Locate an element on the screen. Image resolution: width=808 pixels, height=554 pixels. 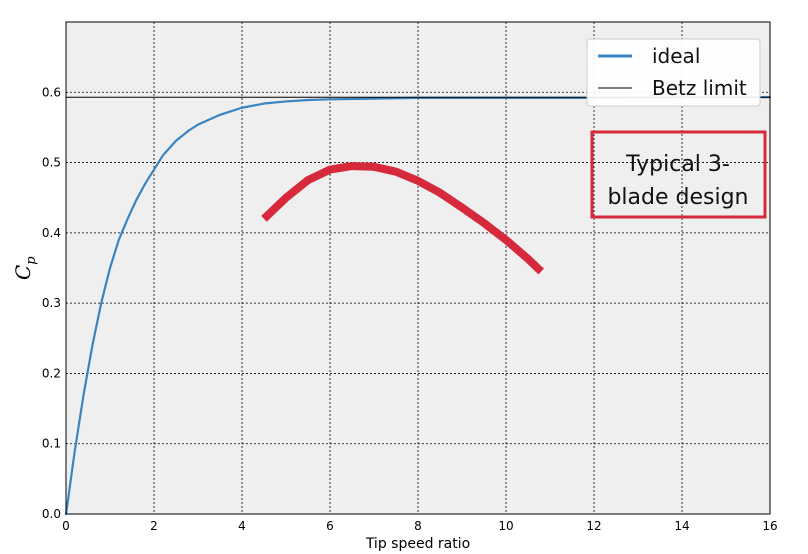
x-tick-label: 4 is located at coordinates (242, 526).